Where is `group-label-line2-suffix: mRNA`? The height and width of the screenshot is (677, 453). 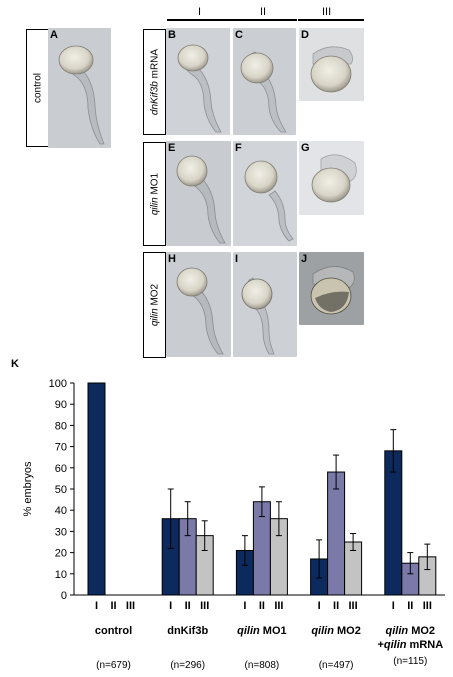 group-label-line2-suffix: mRNA is located at coordinates (424, 645).